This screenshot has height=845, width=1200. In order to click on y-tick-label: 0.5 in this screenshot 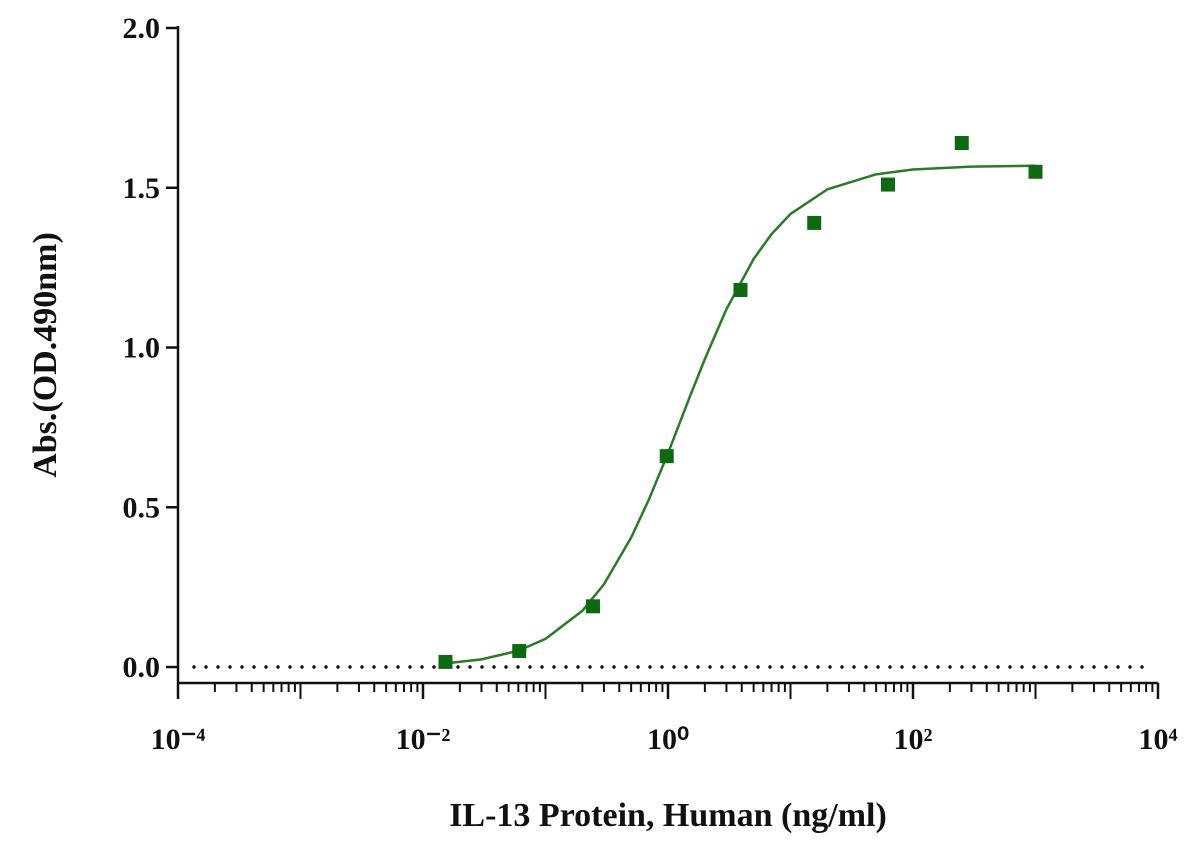, I will do `click(142, 507)`.